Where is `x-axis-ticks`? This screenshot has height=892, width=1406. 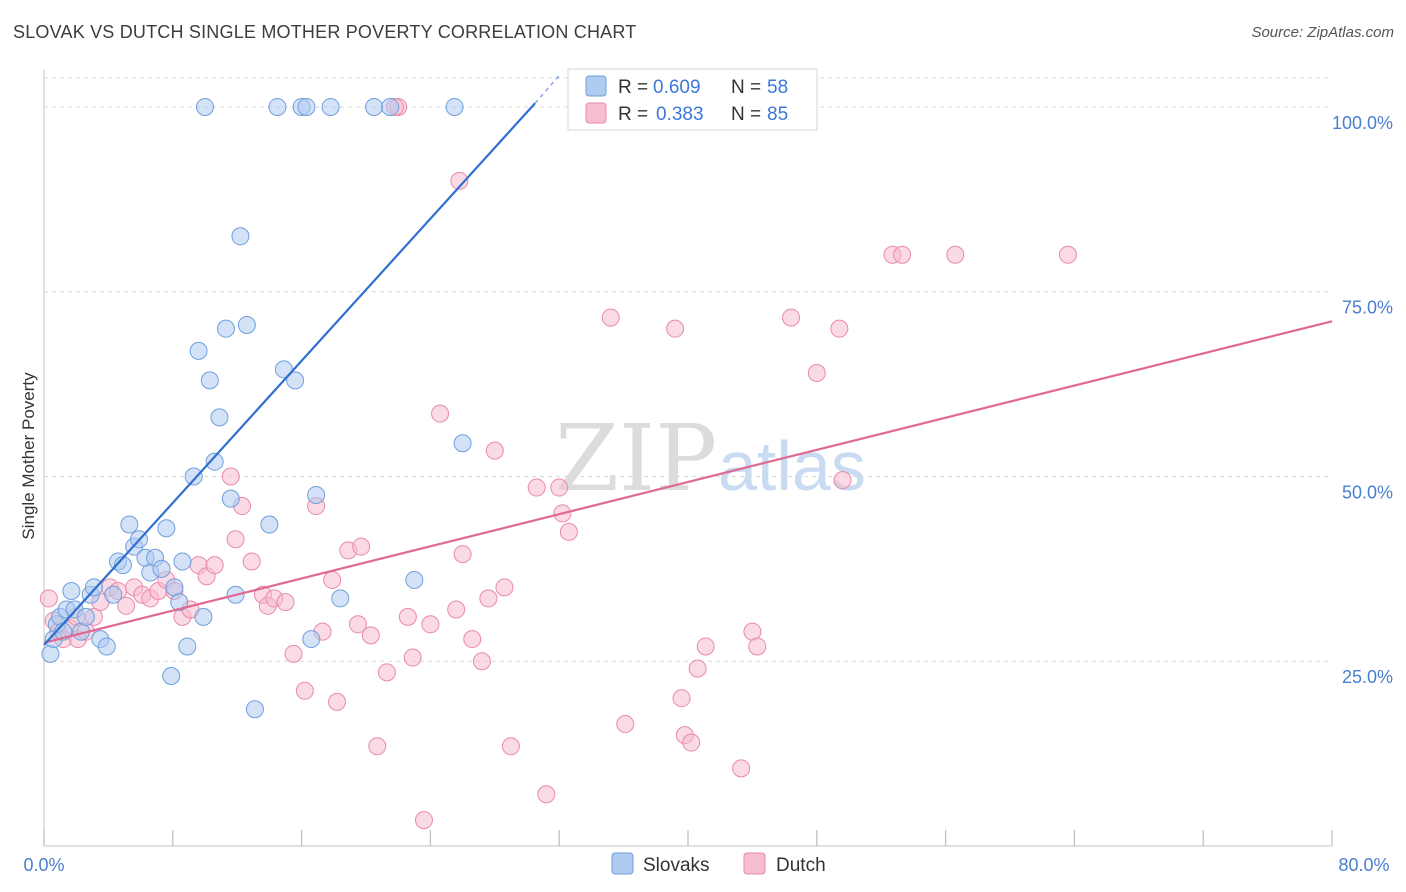
x-axis-ticks is located at coordinates (688, 838).